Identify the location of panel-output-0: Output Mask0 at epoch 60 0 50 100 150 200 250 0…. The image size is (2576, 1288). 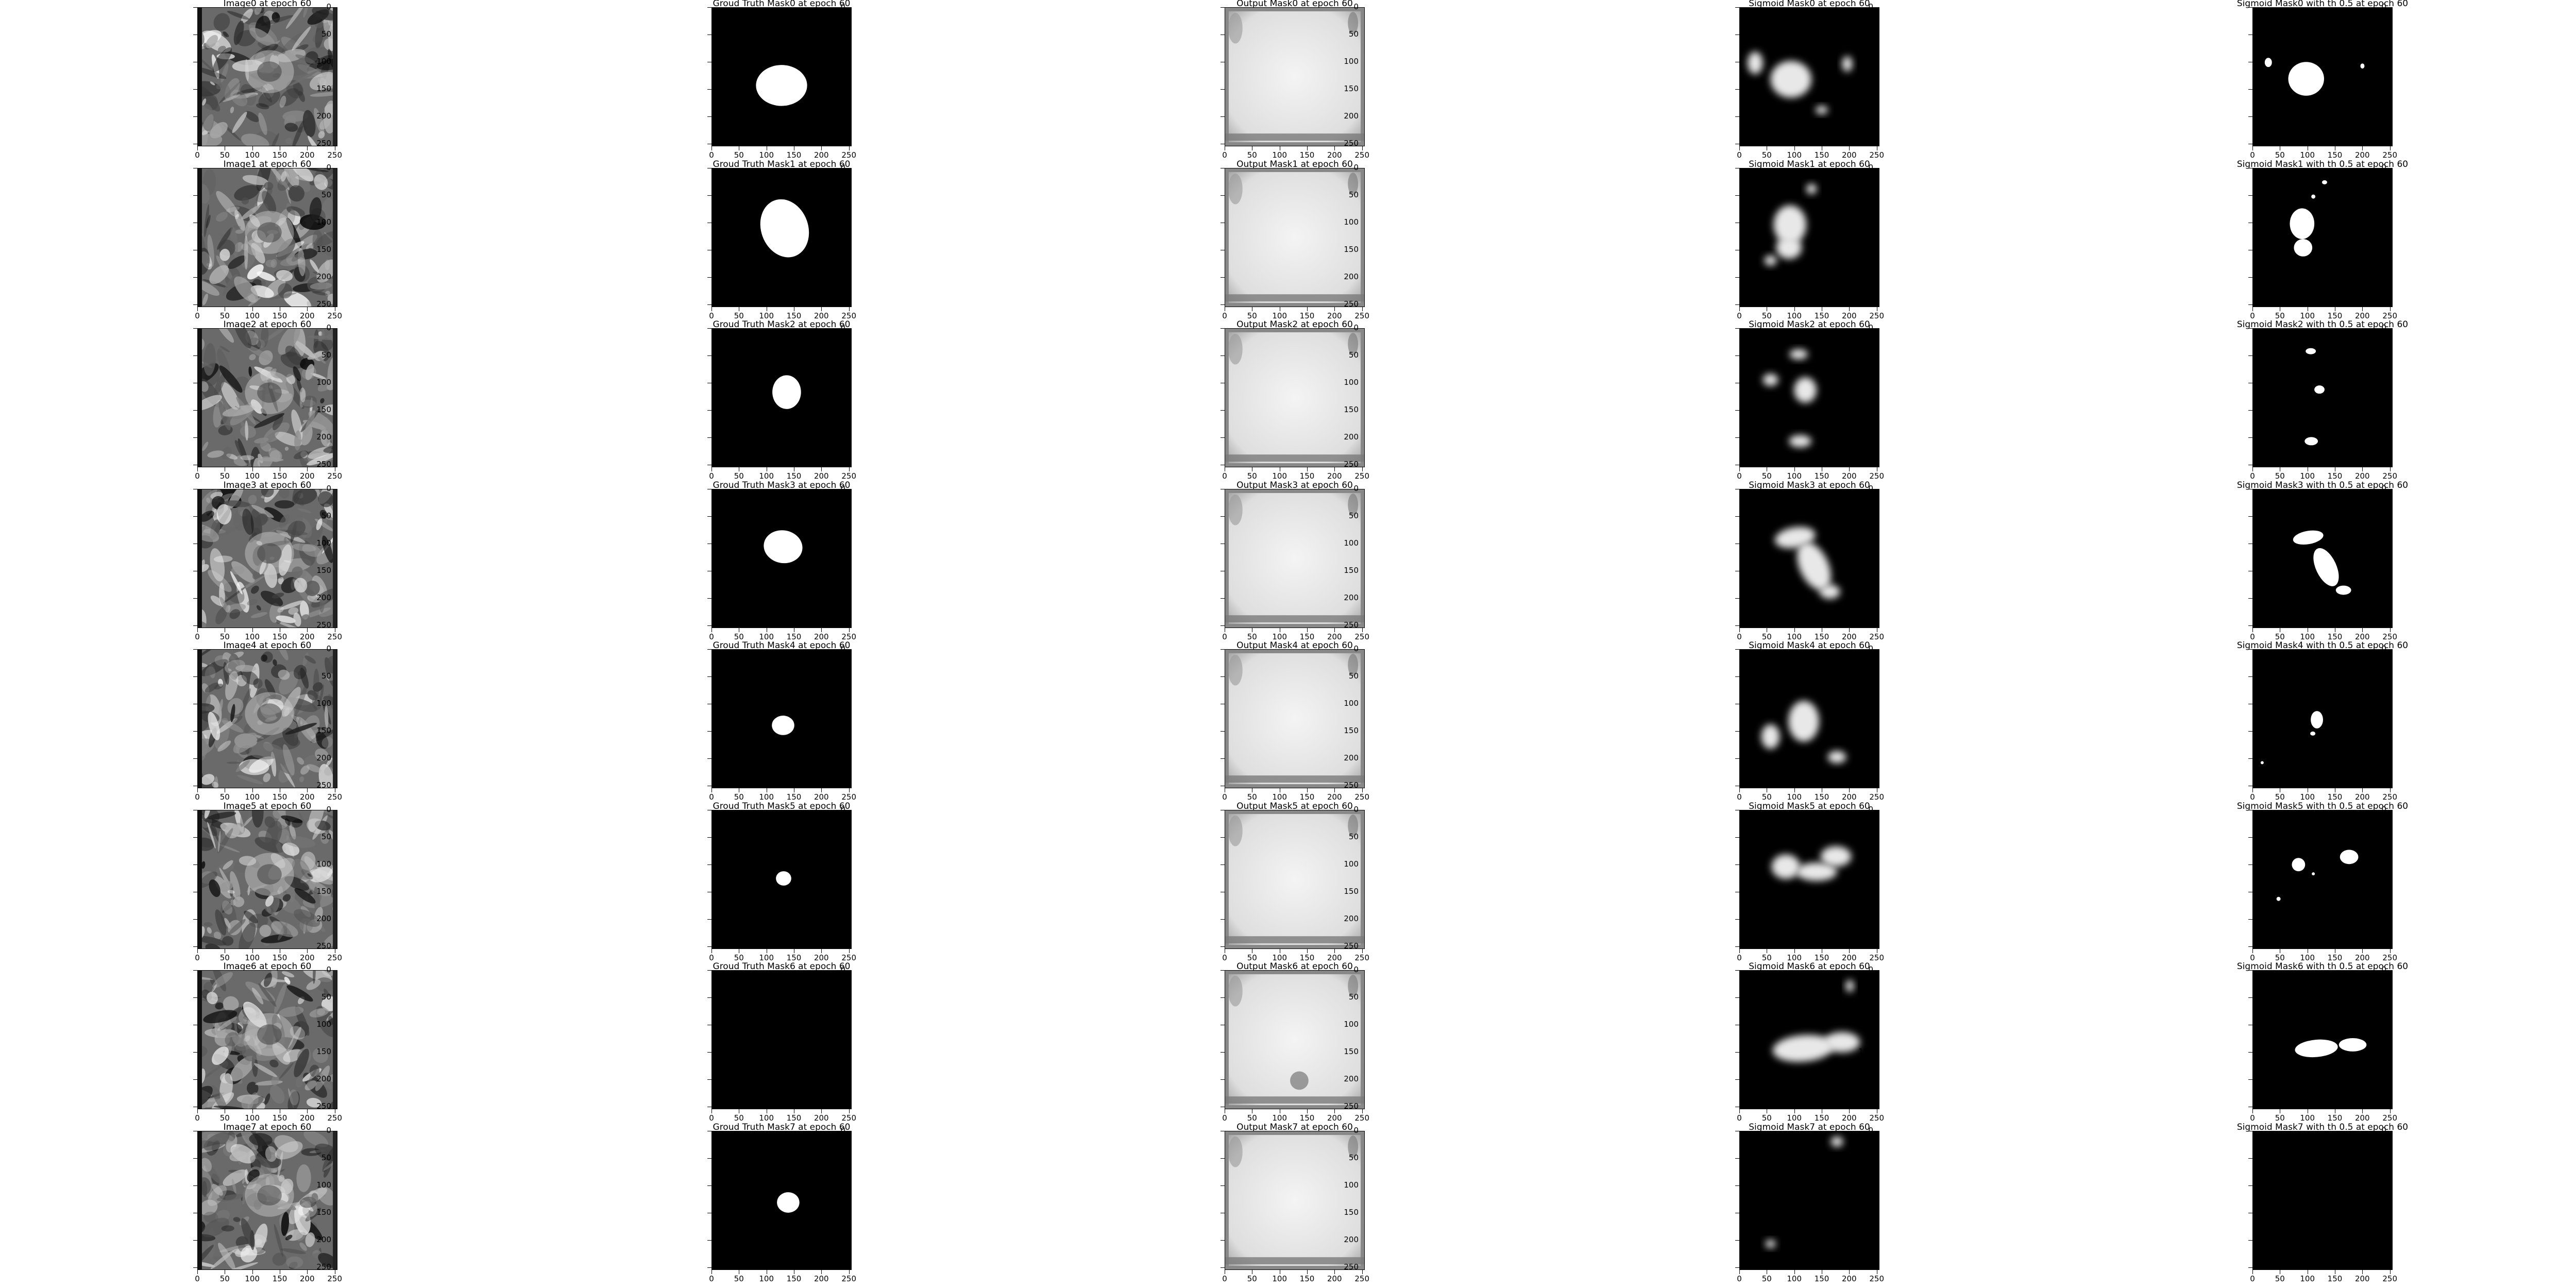
(1295, 79).